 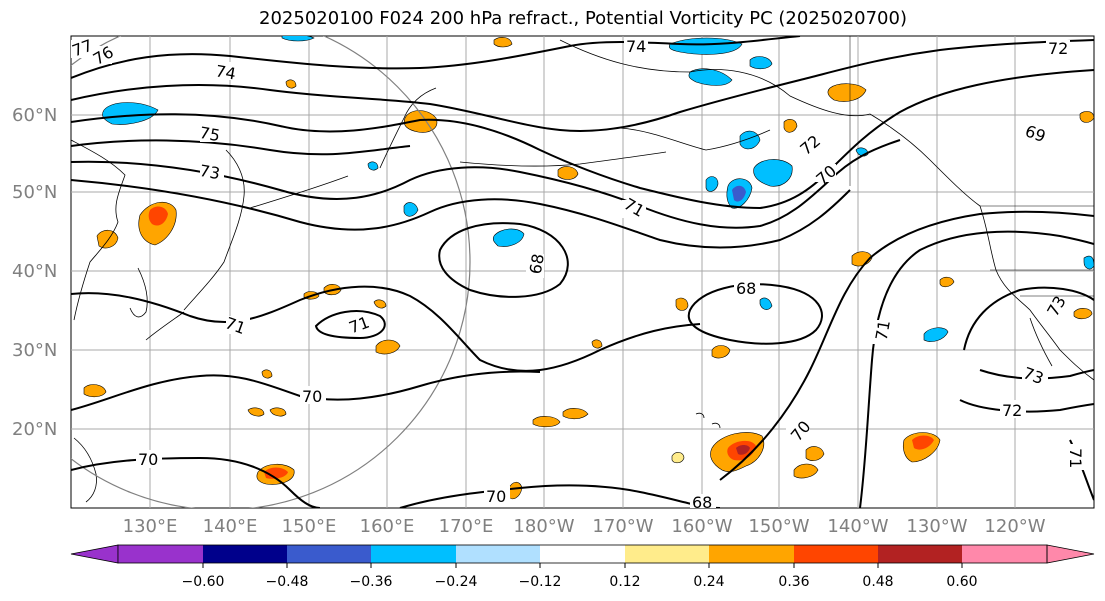 I want to click on lat-label: 30°N, so click(x=34, y=350).